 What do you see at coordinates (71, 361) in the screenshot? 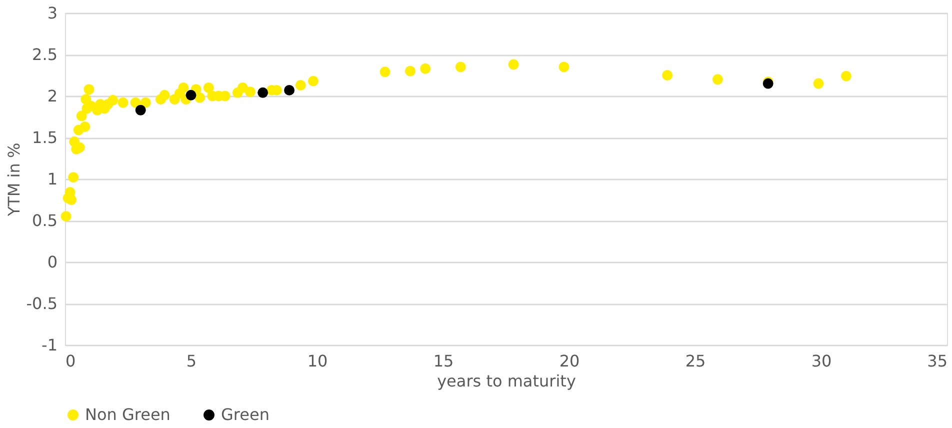
I see `x-tick-label: 0` at bounding box center [71, 361].